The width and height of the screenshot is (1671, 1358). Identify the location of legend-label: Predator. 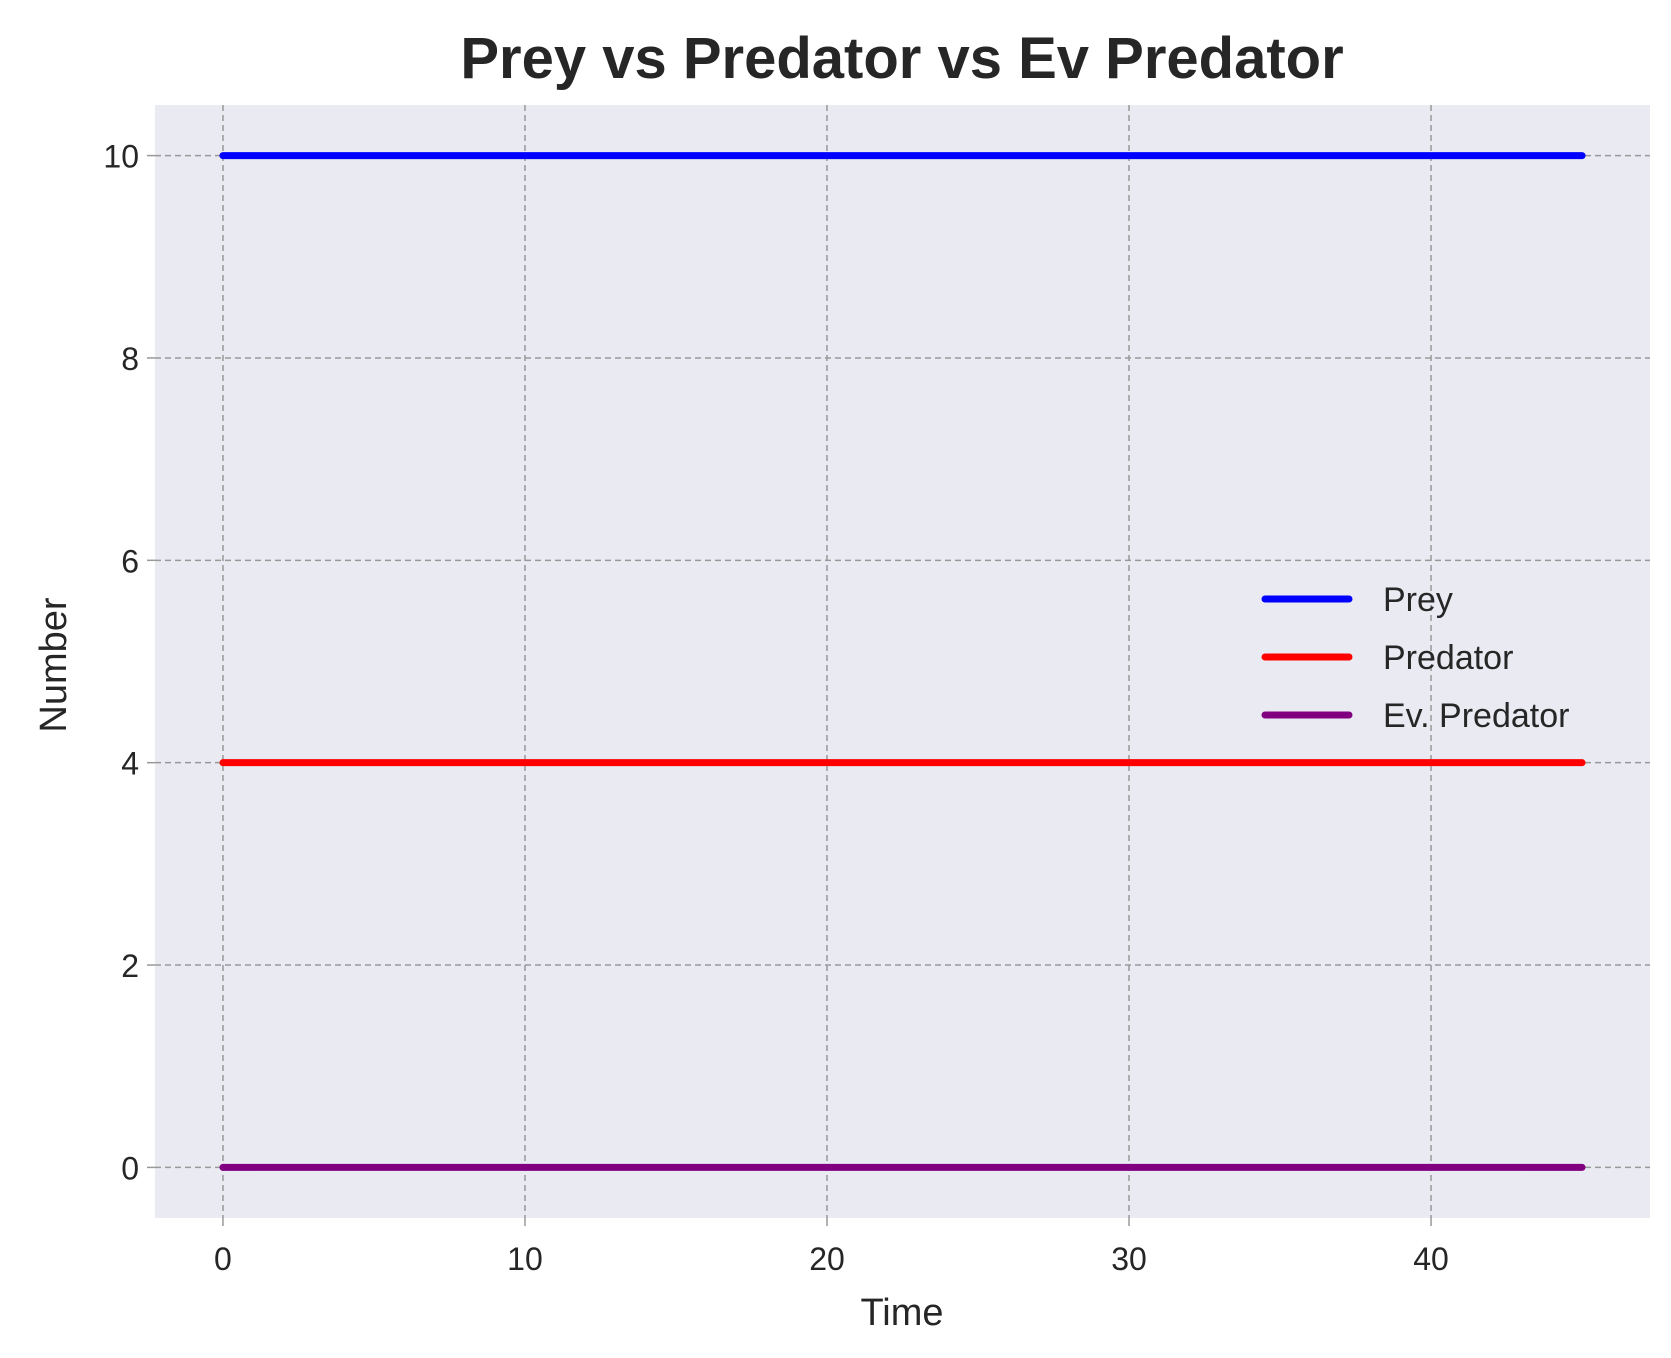
(1448, 658).